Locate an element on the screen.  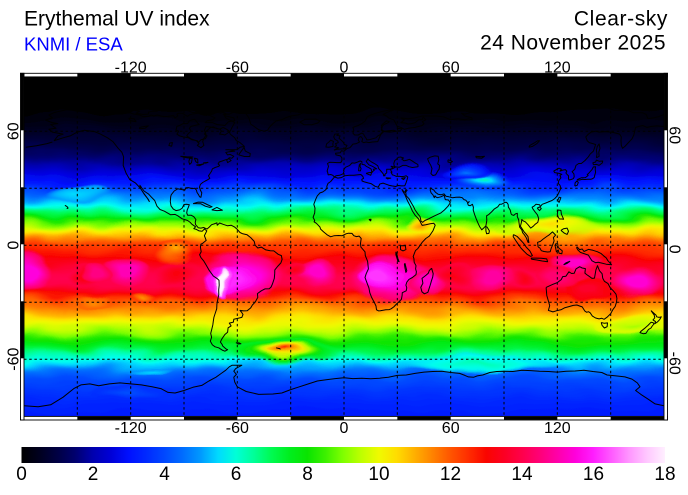
svg-text: 12 is located at coordinates (450, 474).